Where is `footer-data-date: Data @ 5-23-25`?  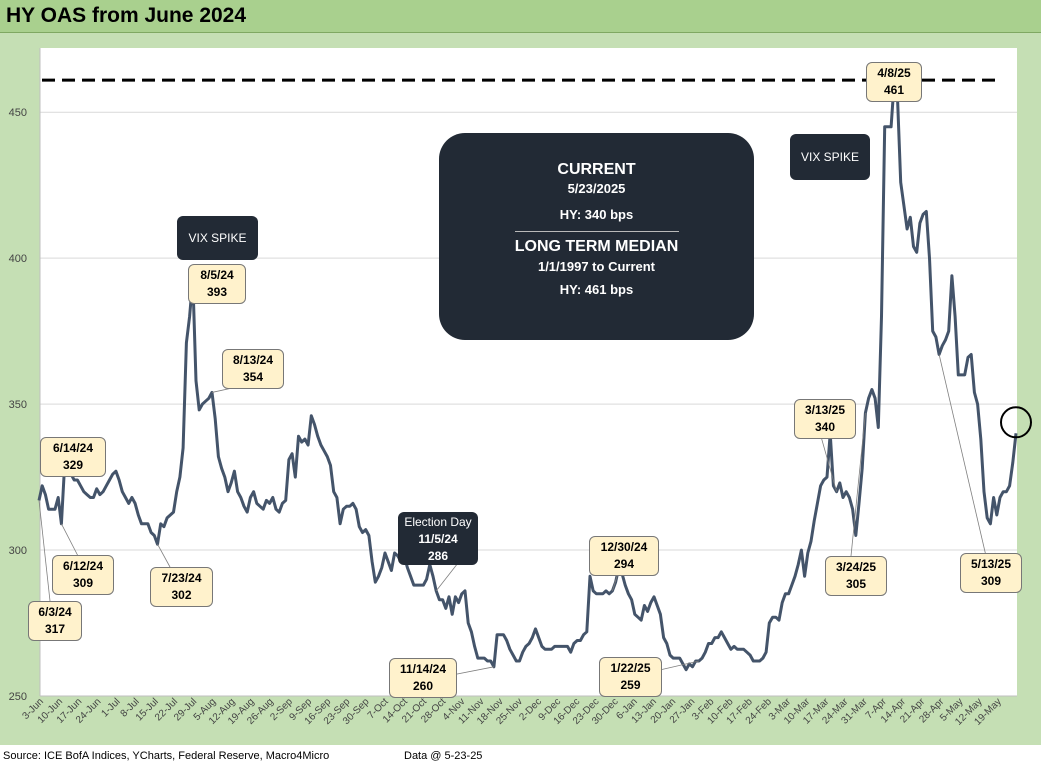
footer-data-date: Data @ 5-23-25 is located at coordinates (443, 756).